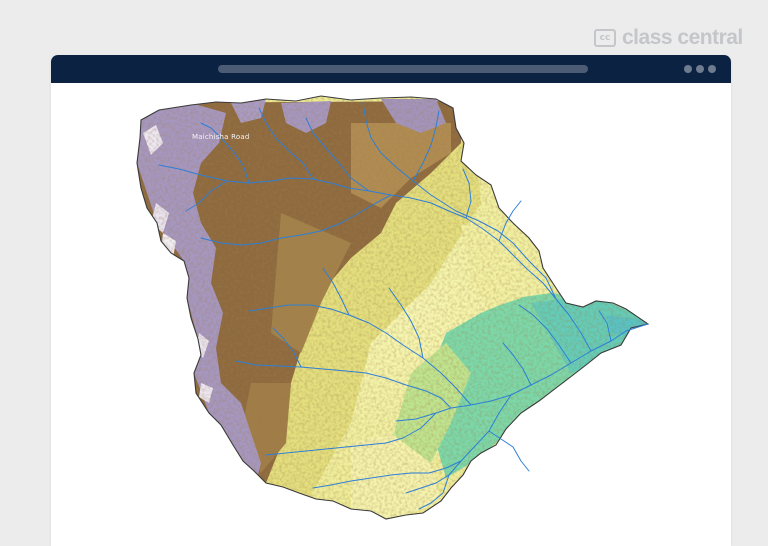 The width and height of the screenshot is (768, 546). Describe the element at coordinates (221, 137) in the screenshot. I see `map-place-label: Maichisha Road` at that location.